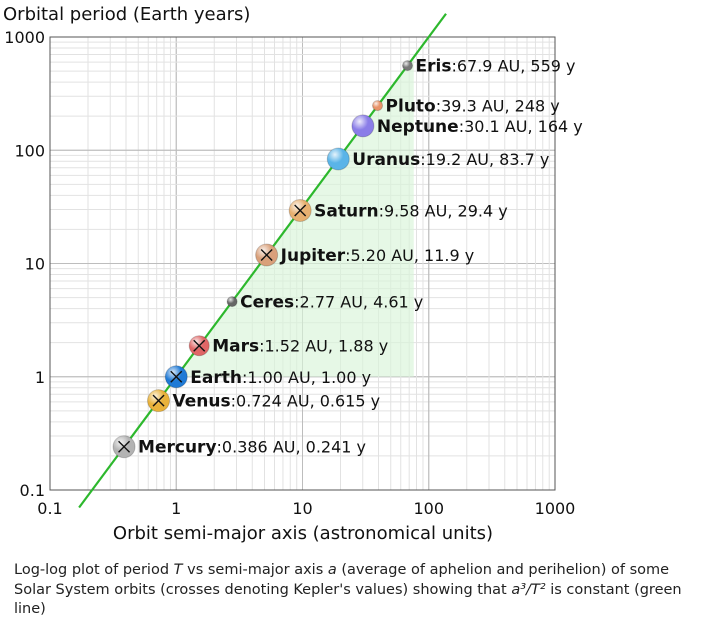 The image size is (724, 635). Describe the element at coordinates (49, 508) in the screenshot. I see `x-tick-label: 0.1` at that location.